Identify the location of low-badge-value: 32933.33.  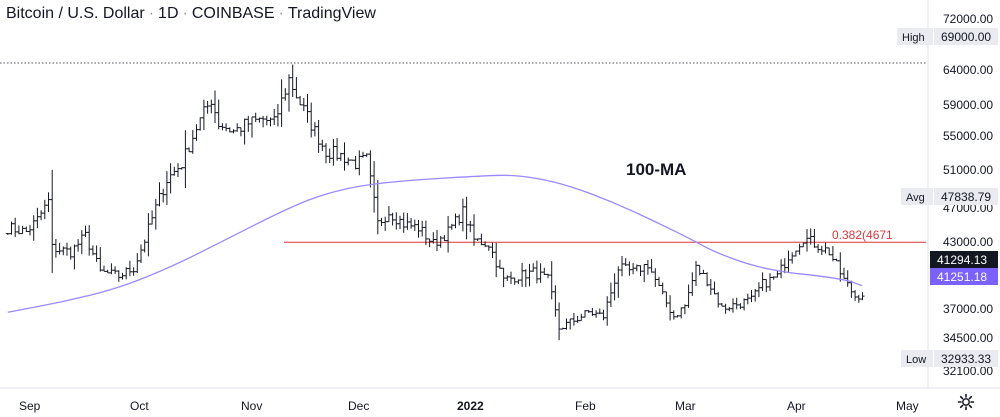
(966, 359).